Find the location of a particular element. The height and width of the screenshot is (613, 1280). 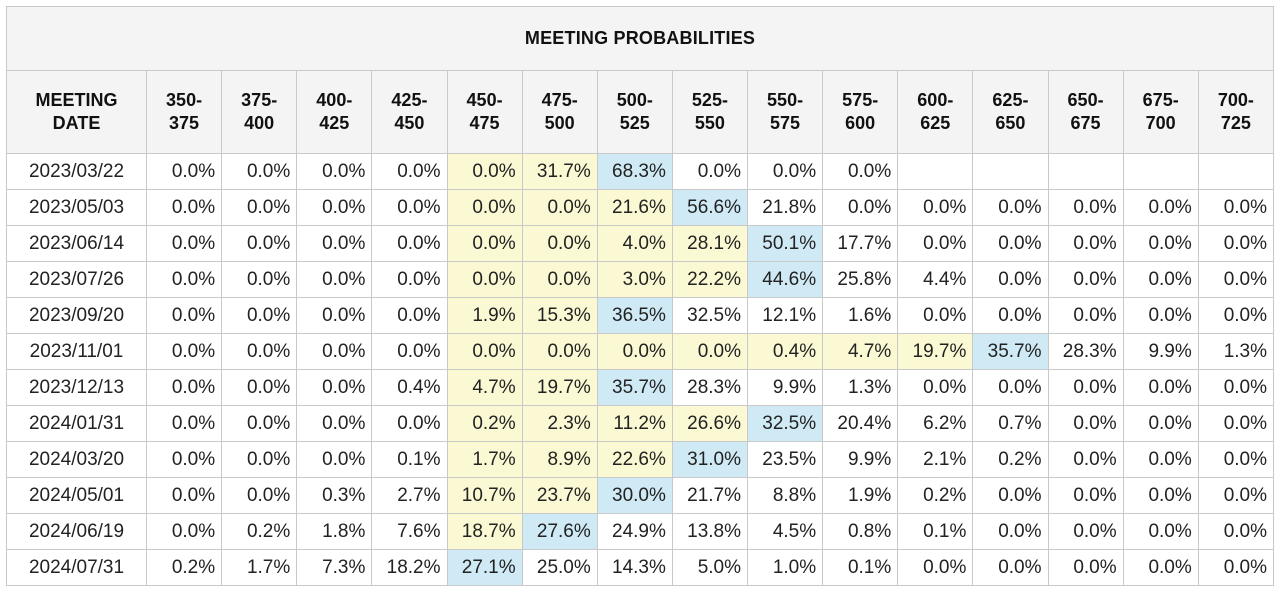

probability-cell: 13.8% is located at coordinates (710, 531).